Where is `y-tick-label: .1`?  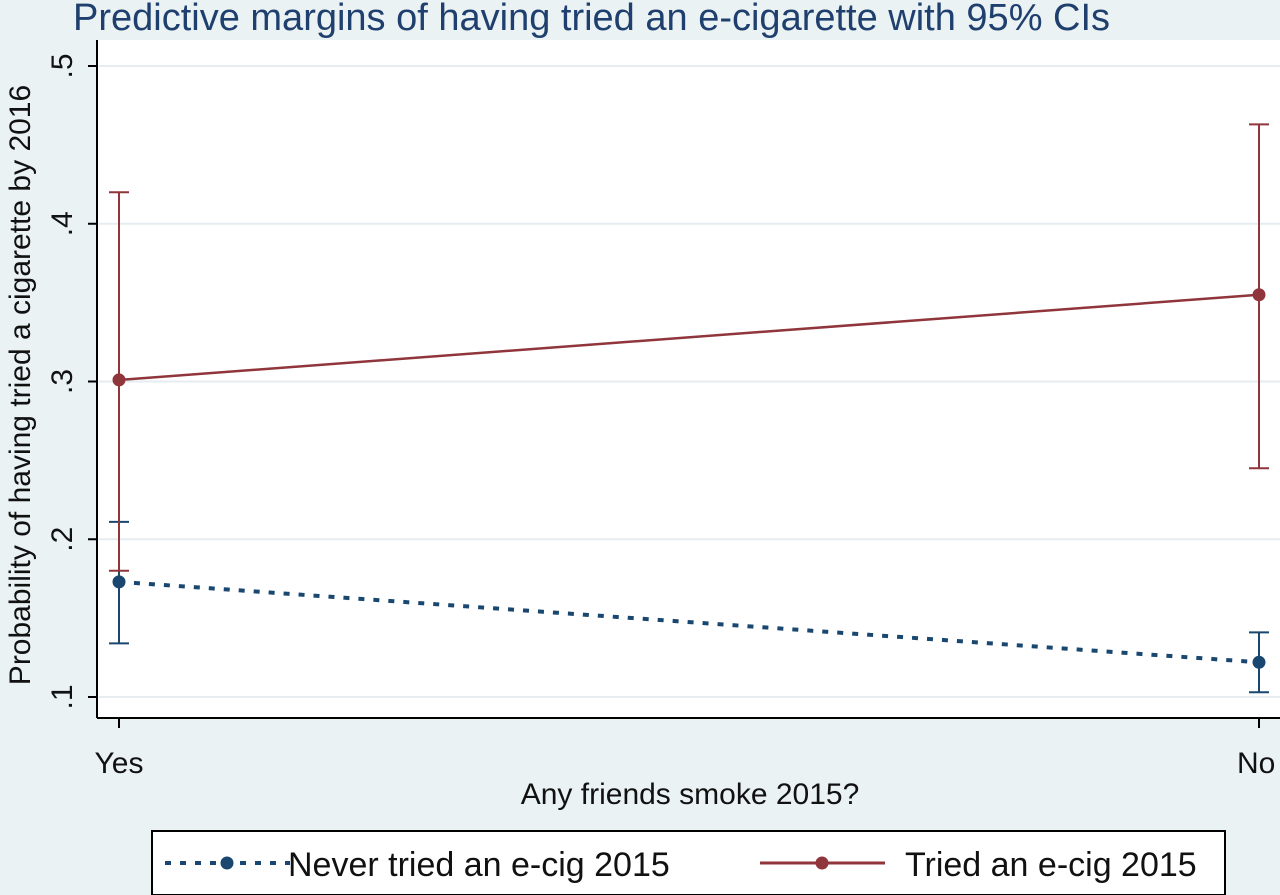 y-tick-label: .1 is located at coordinates (62, 696).